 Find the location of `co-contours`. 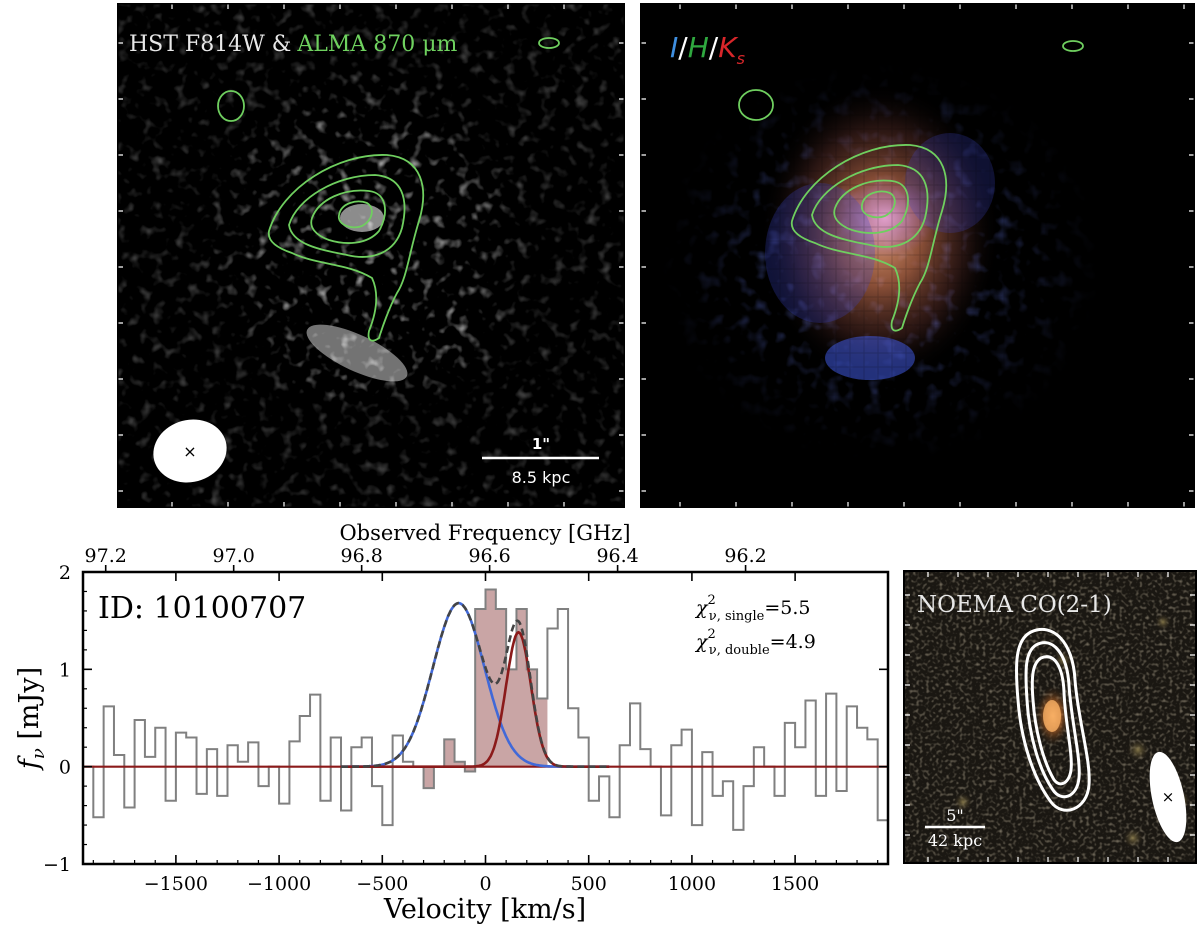

co-contours is located at coordinates (1052, 720).